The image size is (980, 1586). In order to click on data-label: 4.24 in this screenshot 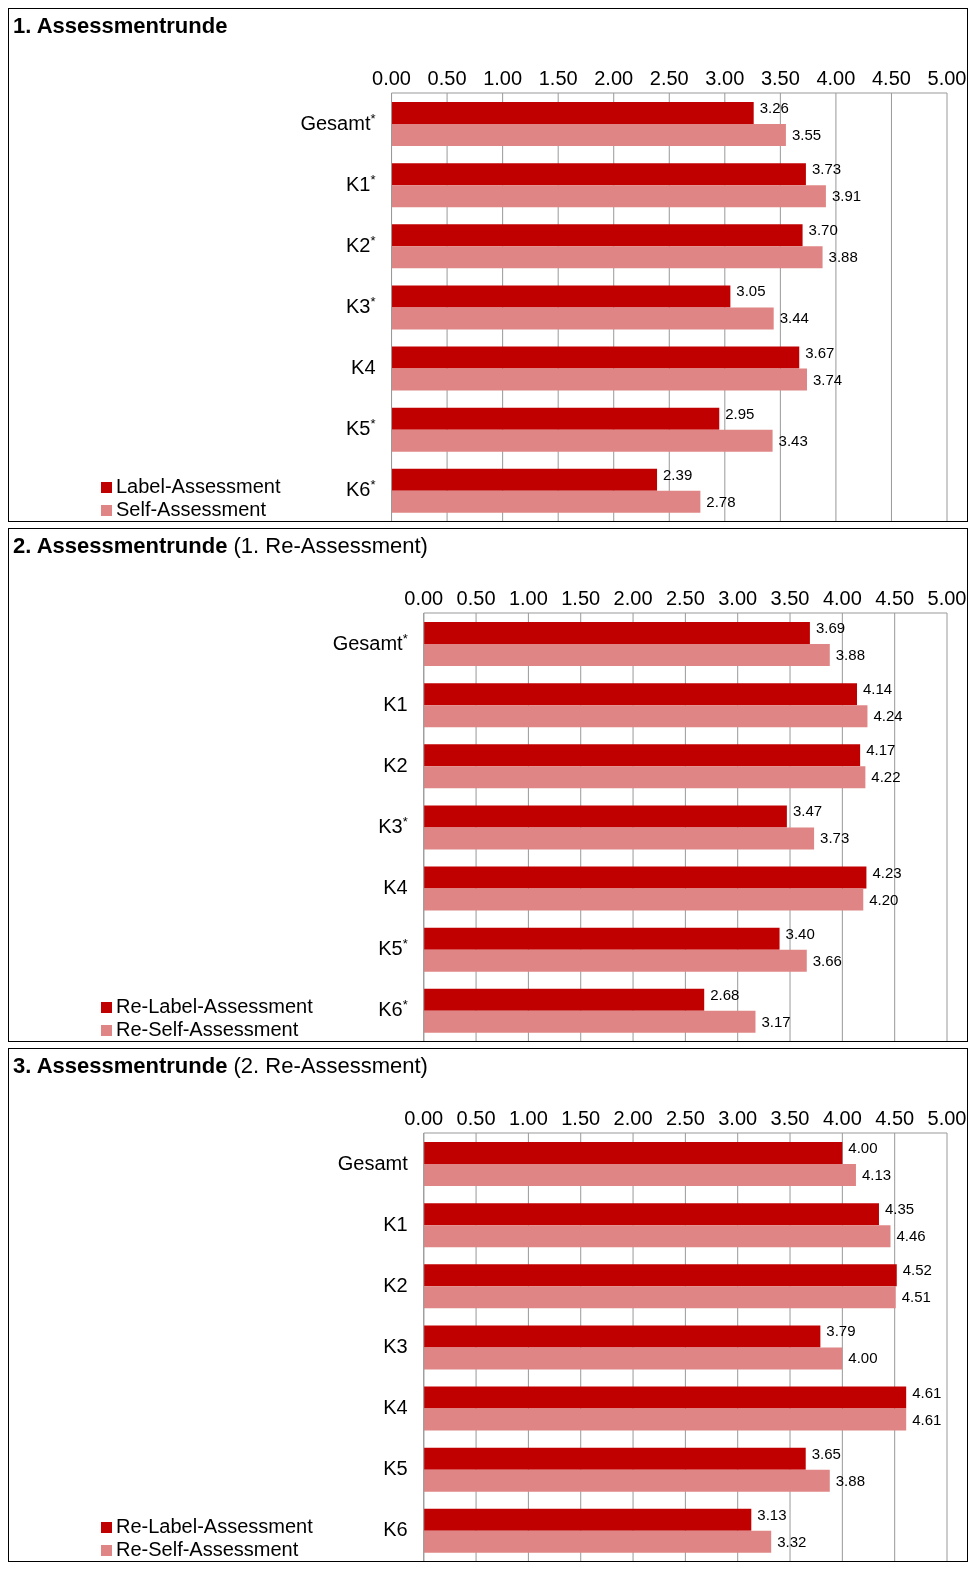, I will do `click(888, 716)`.